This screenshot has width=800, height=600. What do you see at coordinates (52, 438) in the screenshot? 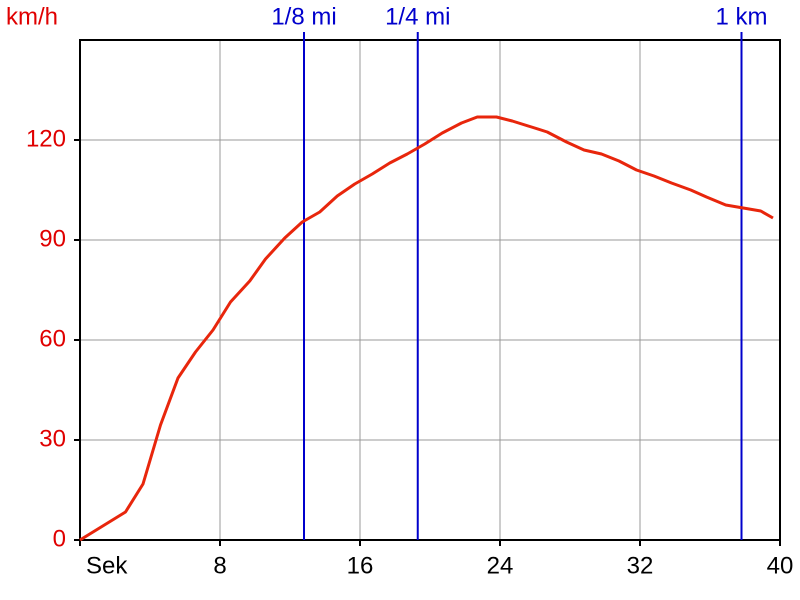
I see `y-tick-label: 30` at bounding box center [52, 438].